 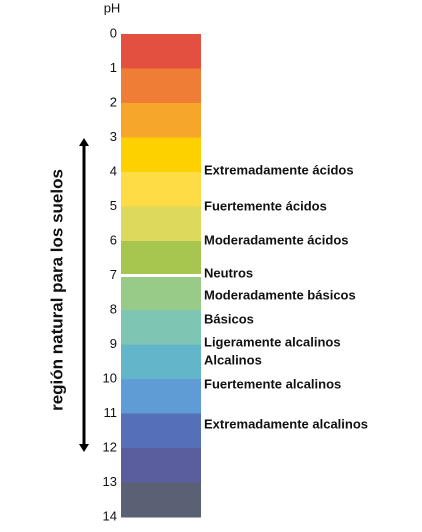 I want to click on category-label: Alcalinos, so click(x=233, y=359).